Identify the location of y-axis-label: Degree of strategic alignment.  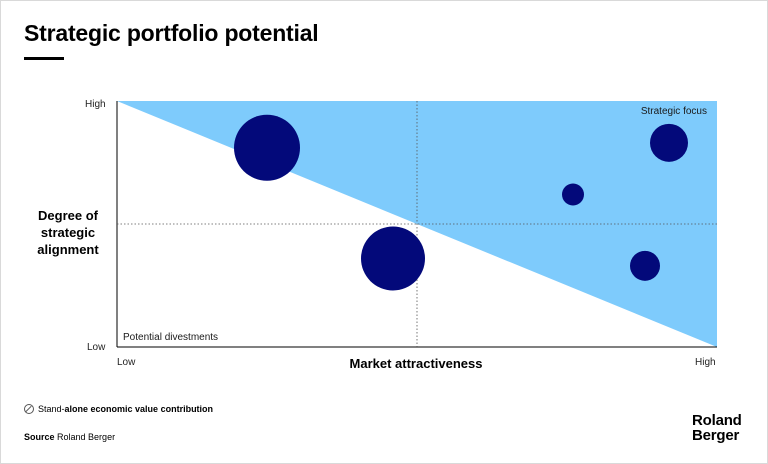
(68, 232).